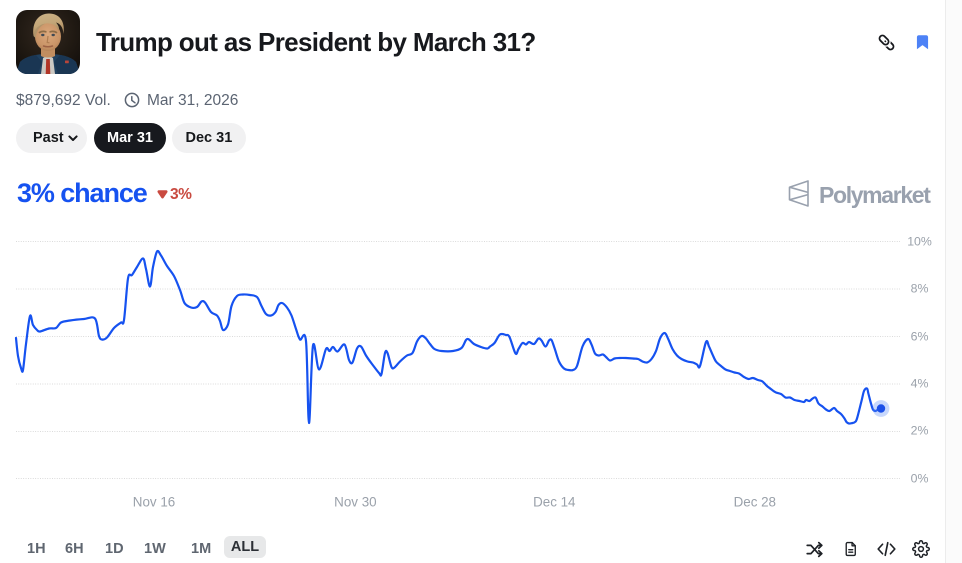  What do you see at coordinates (919, 242) in the screenshot?
I see `svg-text: 10%` at bounding box center [919, 242].